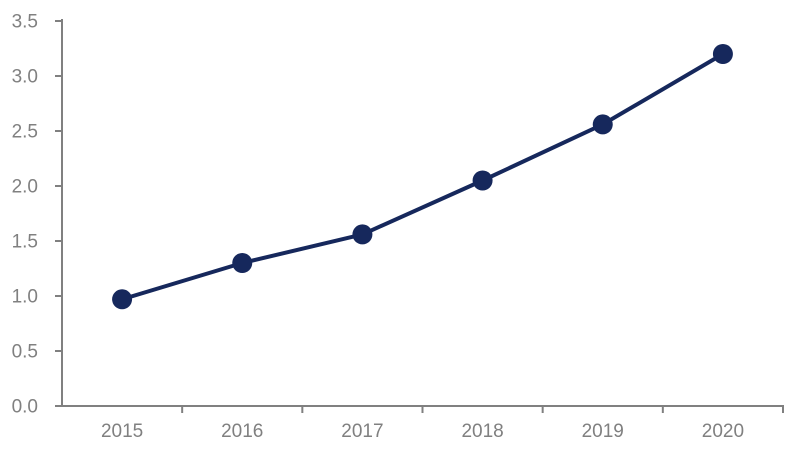  Describe the element at coordinates (603, 431) in the screenshot. I see `x-axis-tick-label: 2019` at that location.